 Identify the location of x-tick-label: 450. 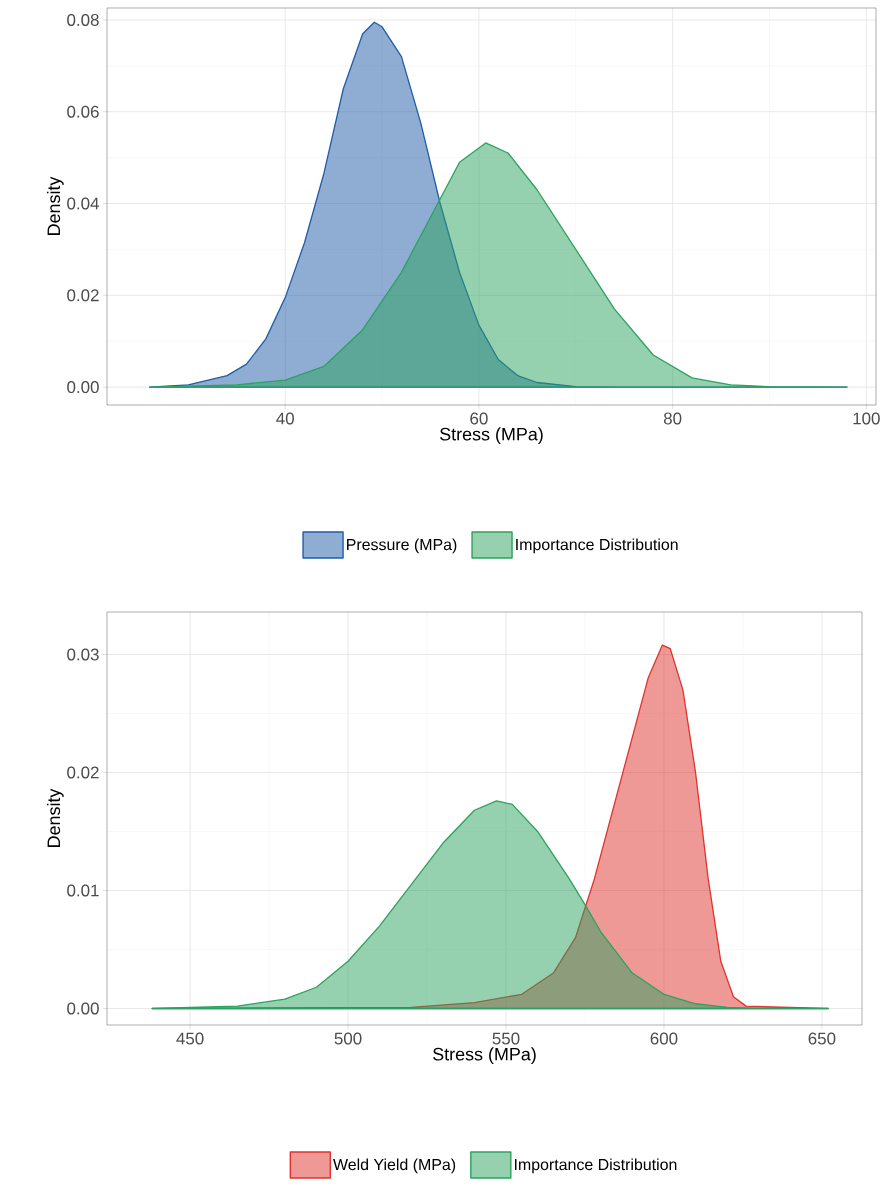
(190, 1038).